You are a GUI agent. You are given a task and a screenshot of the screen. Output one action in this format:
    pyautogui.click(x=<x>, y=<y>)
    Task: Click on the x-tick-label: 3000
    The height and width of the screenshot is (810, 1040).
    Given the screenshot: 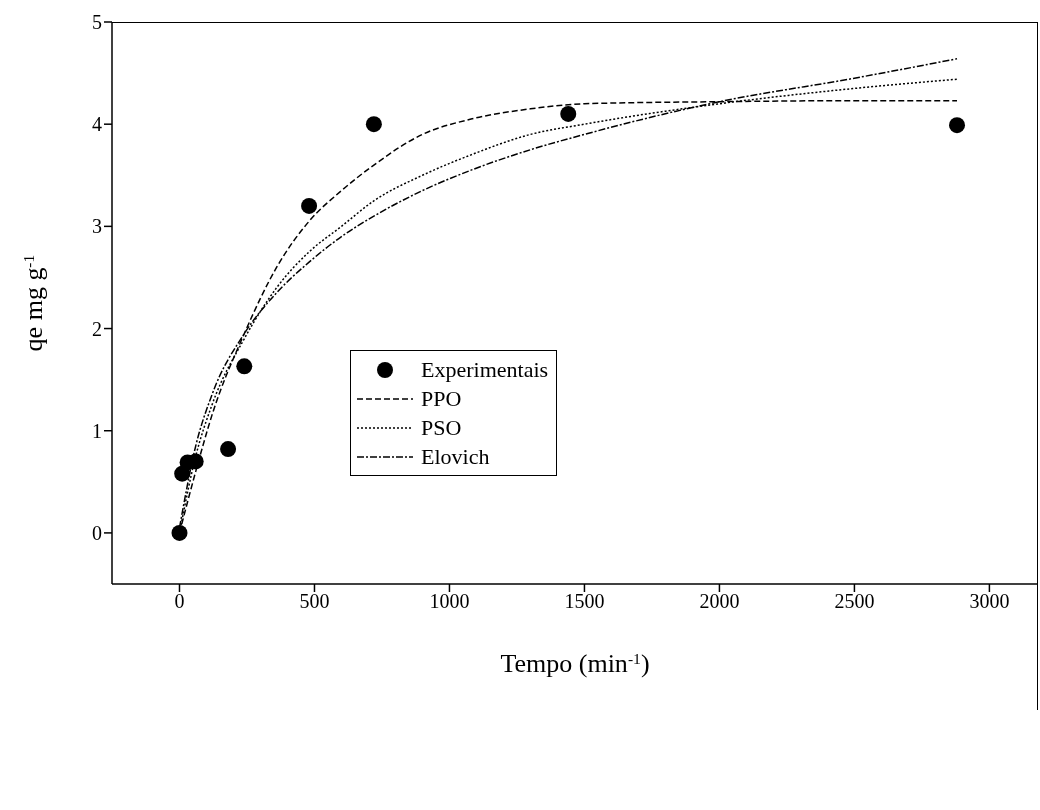 What is the action you would take?
    pyautogui.click(x=989, y=601)
    